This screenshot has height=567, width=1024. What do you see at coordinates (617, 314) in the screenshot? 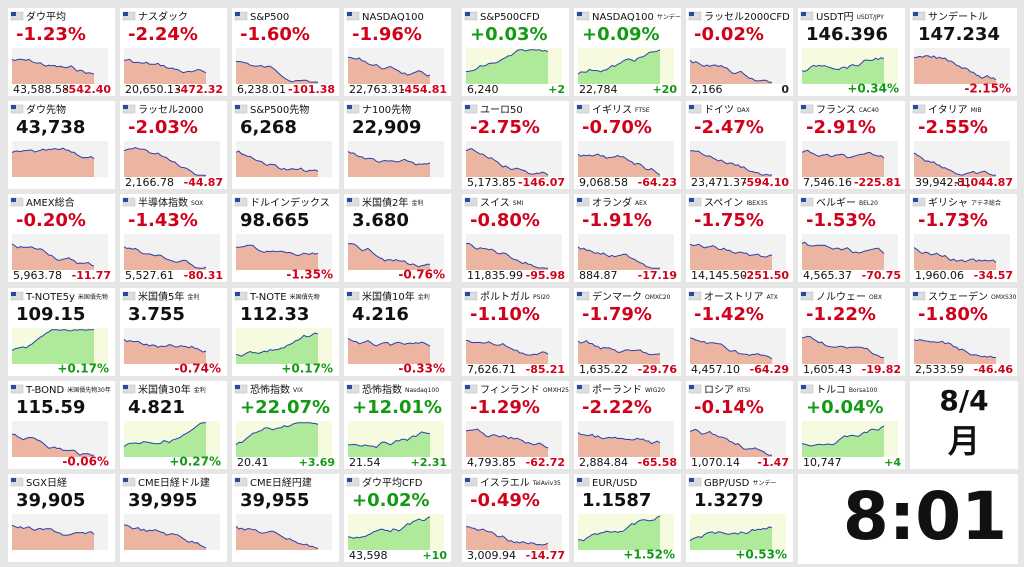
I see `main-value: -1.79%` at bounding box center [617, 314].